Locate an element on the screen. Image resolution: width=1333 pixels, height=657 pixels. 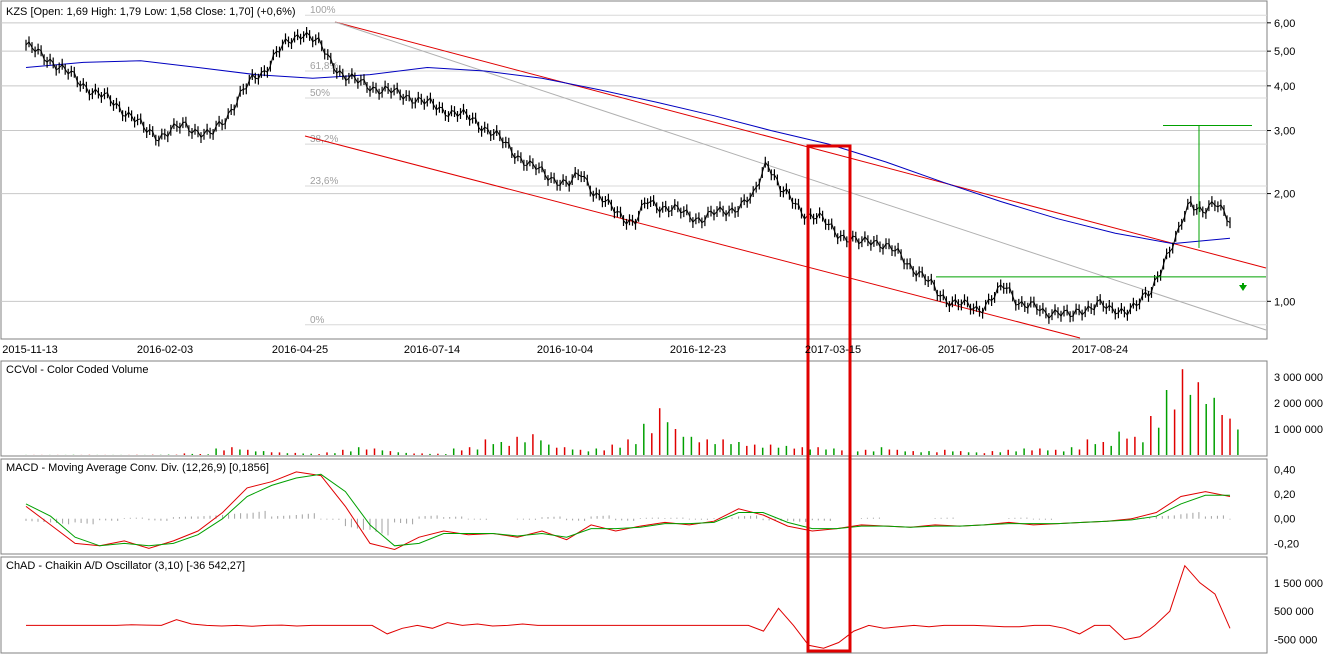
chaikin-layer is located at coordinates (628, 606).